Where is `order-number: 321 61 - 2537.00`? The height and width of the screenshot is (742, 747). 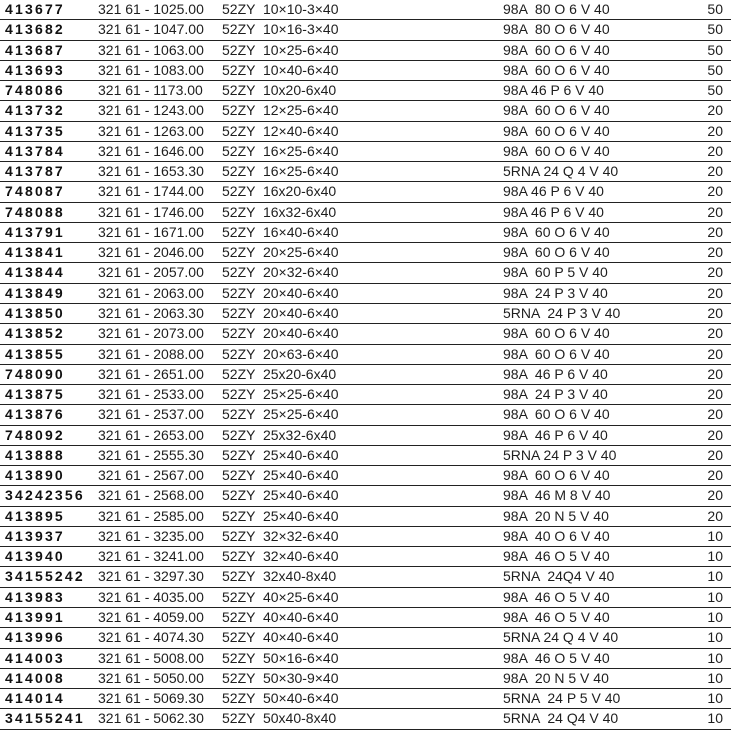 order-number: 321 61 - 2537.00 is located at coordinates (151, 414).